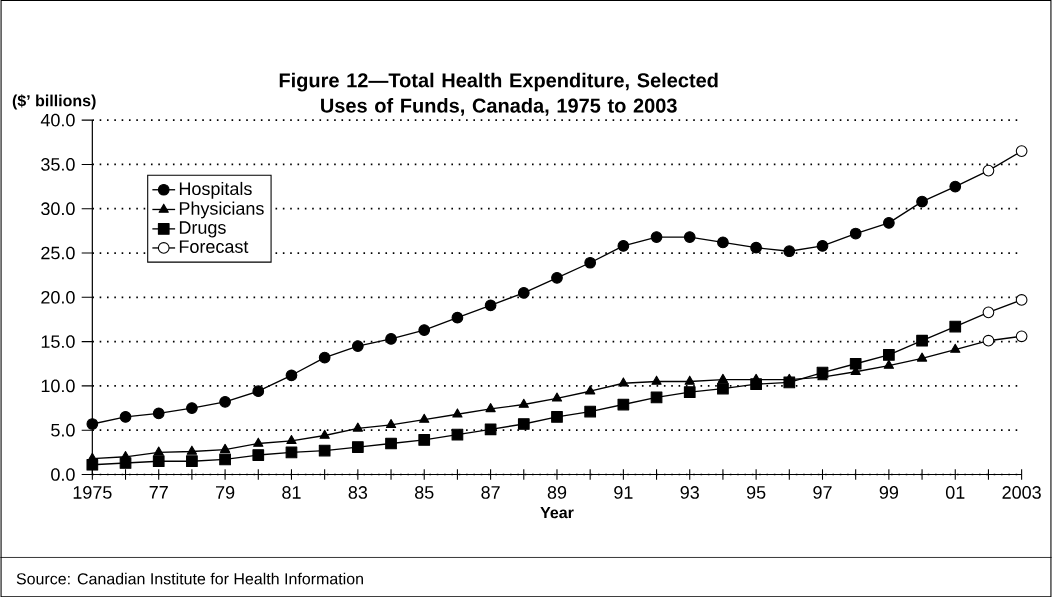  What do you see at coordinates (291, 492) in the screenshot?
I see `x-tick-label: 81` at bounding box center [291, 492].